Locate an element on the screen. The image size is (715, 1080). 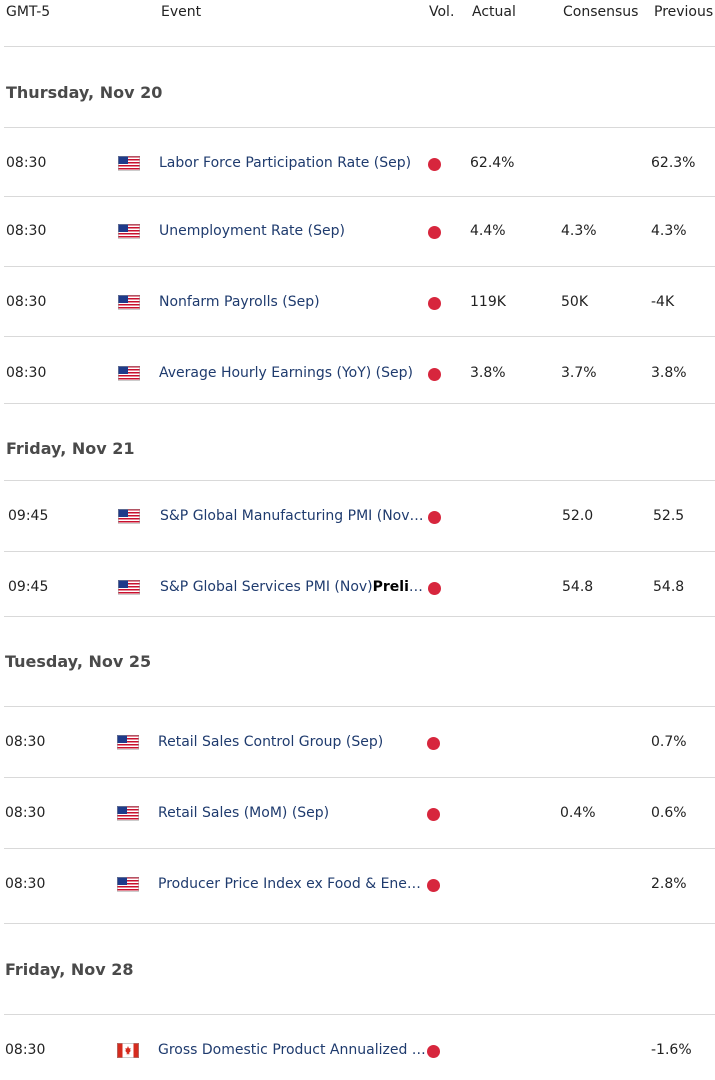
previous-value: -4K is located at coordinates (663, 302).